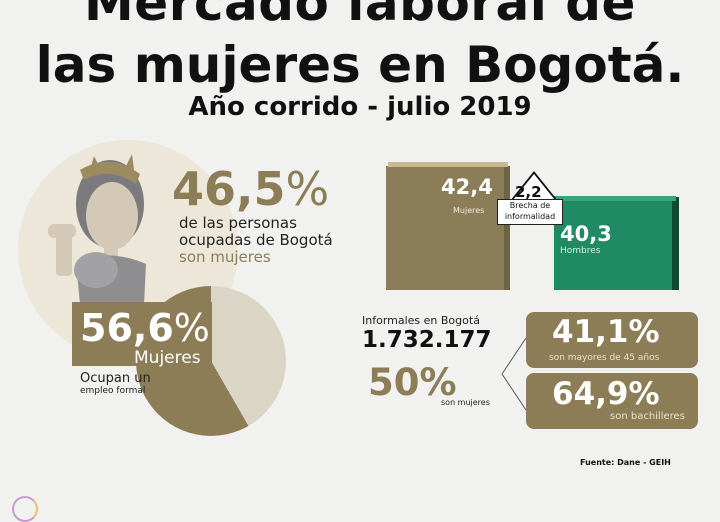 This screenshot has width=720, height=522. What do you see at coordinates (25, 509) in the screenshot?
I see `logo-icon` at bounding box center [25, 509].